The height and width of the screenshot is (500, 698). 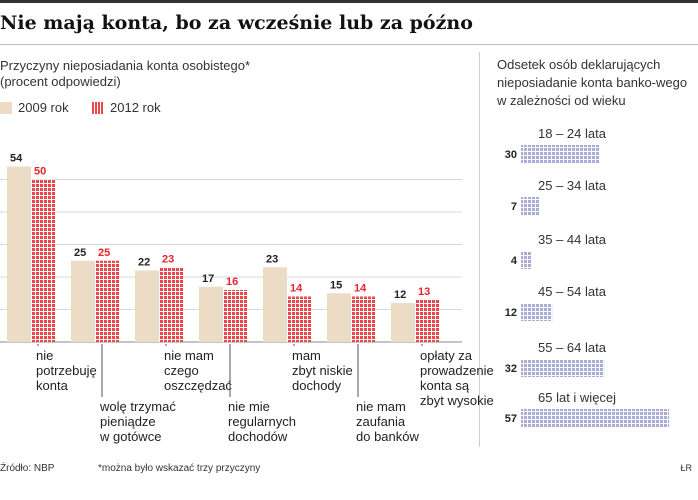 I want to click on category-label: w gotówce, so click(x=130, y=436).